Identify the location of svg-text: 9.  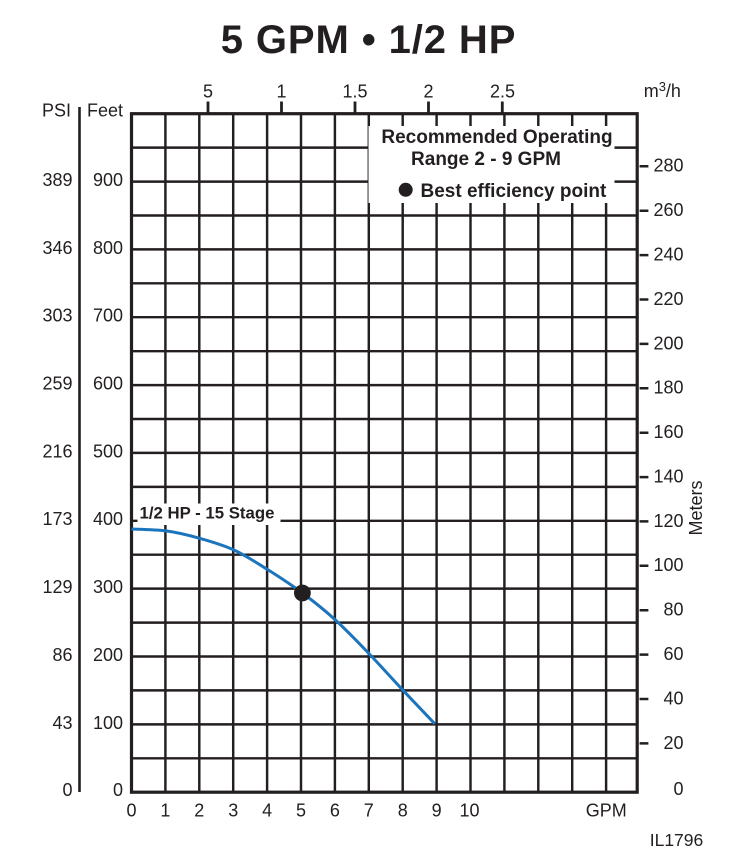
(437, 810).